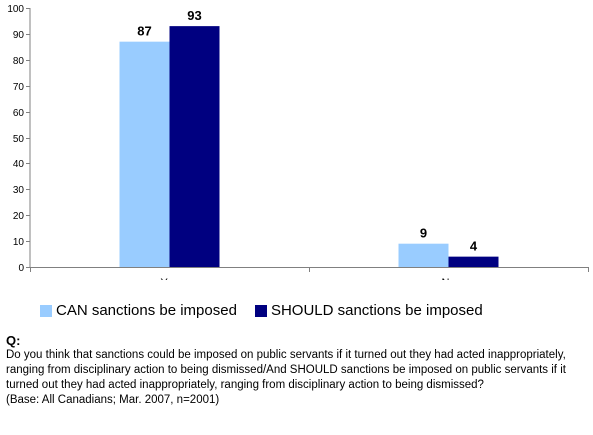  I want to click on bar-value-label: 9, so click(423, 233).